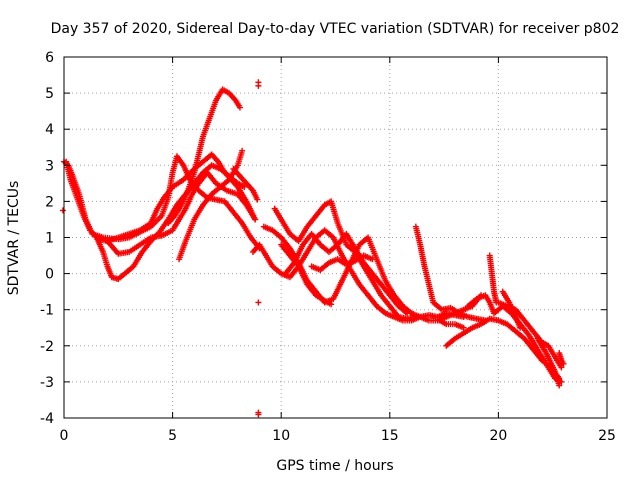 The height and width of the screenshot is (480, 640). I want to click on y-tick-label: -1, so click(47, 311).